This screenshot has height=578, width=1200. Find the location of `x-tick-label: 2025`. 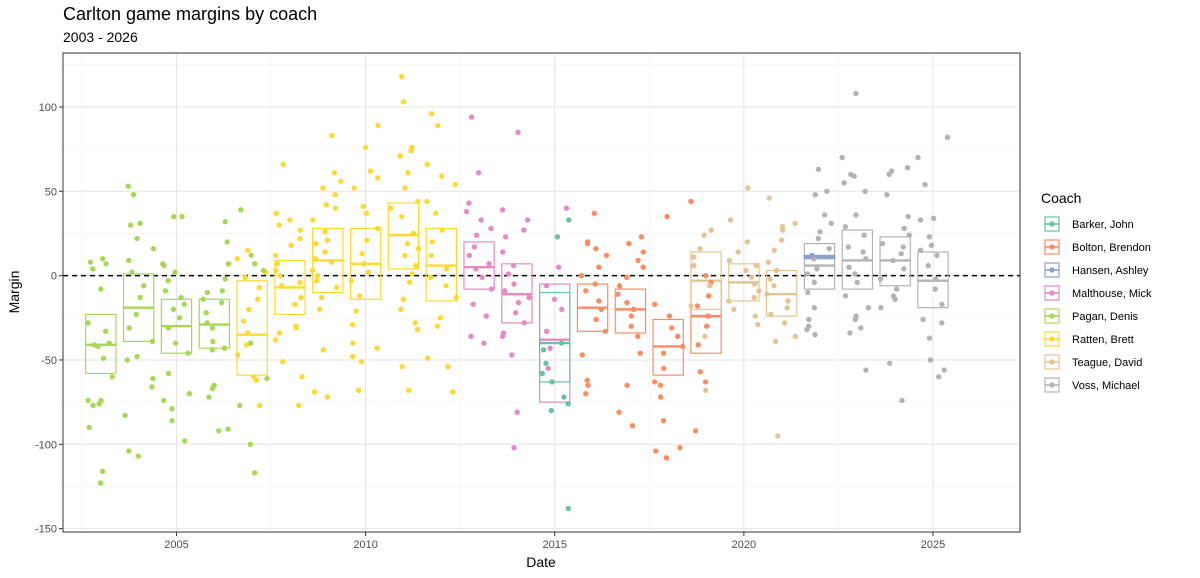

x-tick-label: 2025 is located at coordinates (933, 545).